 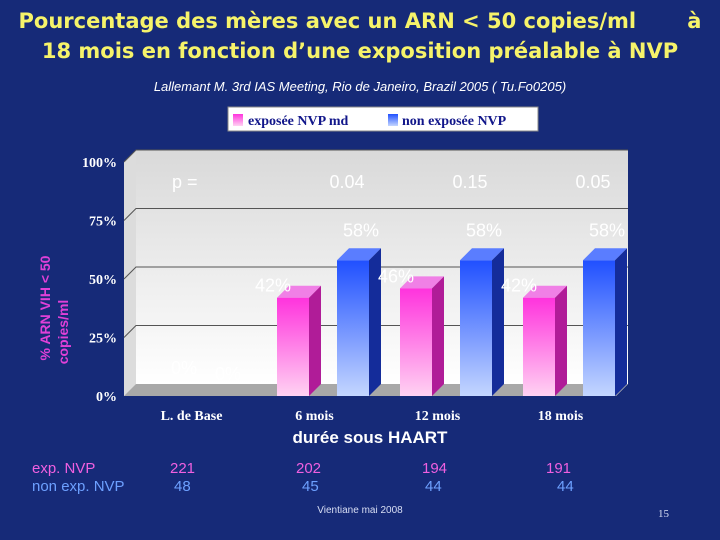 What do you see at coordinates (78, 486) in the screenshot?
I see `nonexp-nvp-label: non exp. NVP` at bounding box center [78, 486].